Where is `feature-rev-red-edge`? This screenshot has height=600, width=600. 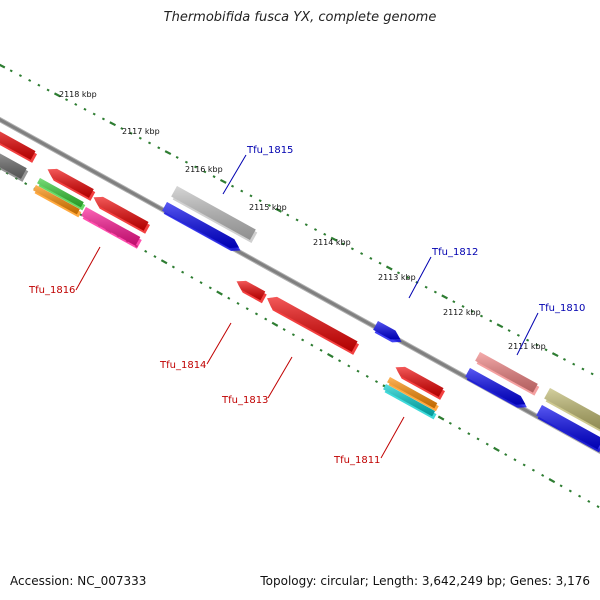 feature-rev-red-edge is located at coordinates (19, 147).